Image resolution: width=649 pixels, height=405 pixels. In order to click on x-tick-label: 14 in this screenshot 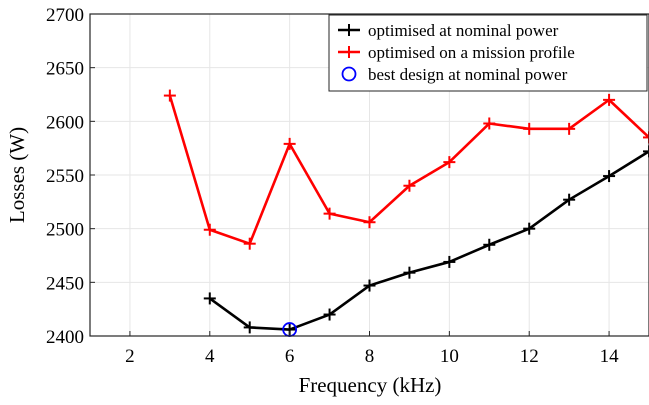, I will do `click(610, 356)`.